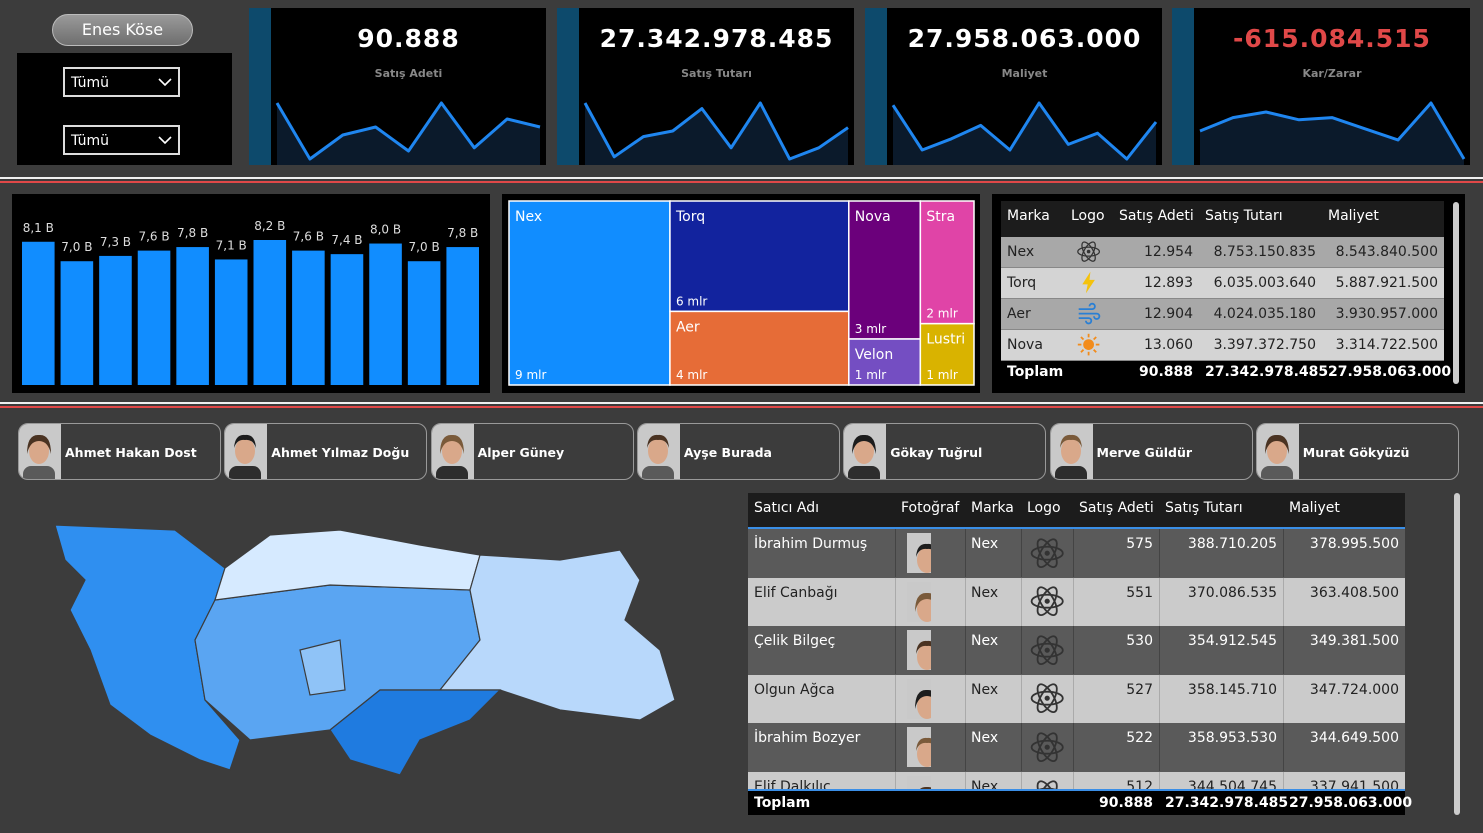 The image size is (1483, 833). I want to click on treemap-value-label: 1 mlr, so click(870, 375).